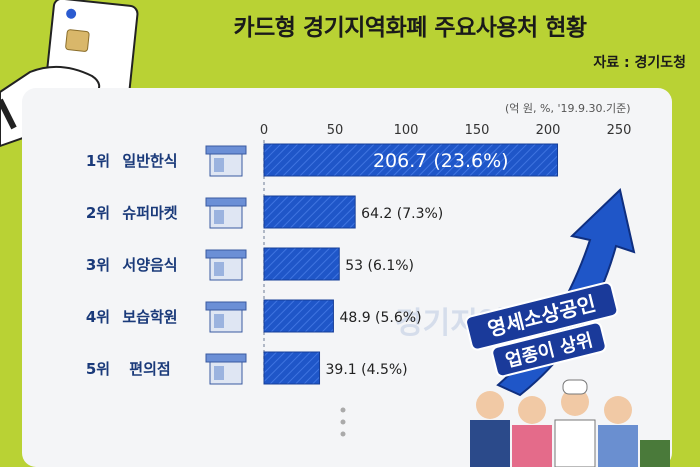 This screenshot has height=467, width=700. Describe the element at coordinates (380, 318) in the screenshot. I see `bar-value-label: 48.9 (5.6%)` at that location.